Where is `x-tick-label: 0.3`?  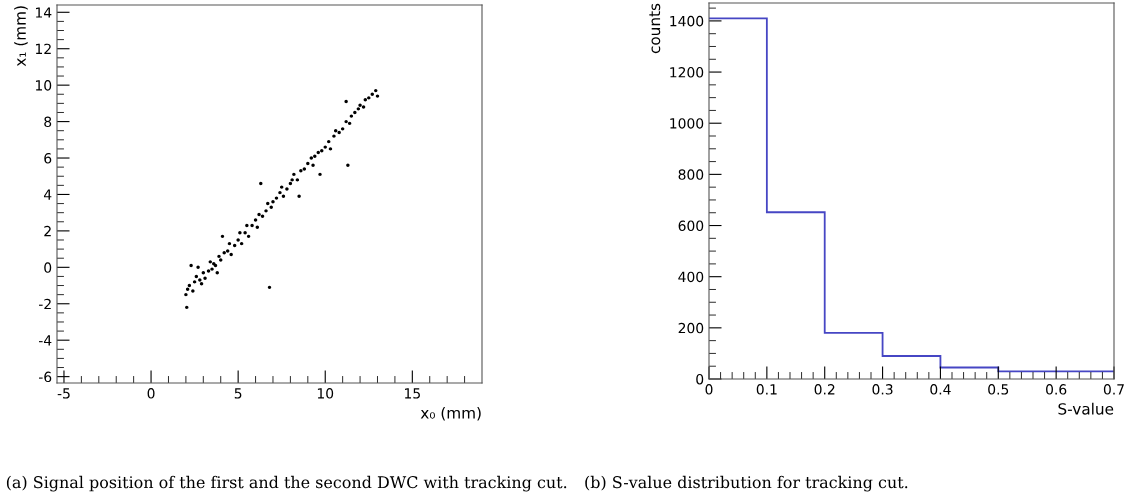
x-tick-label: 0.3 is located at coordinates (882, 389).